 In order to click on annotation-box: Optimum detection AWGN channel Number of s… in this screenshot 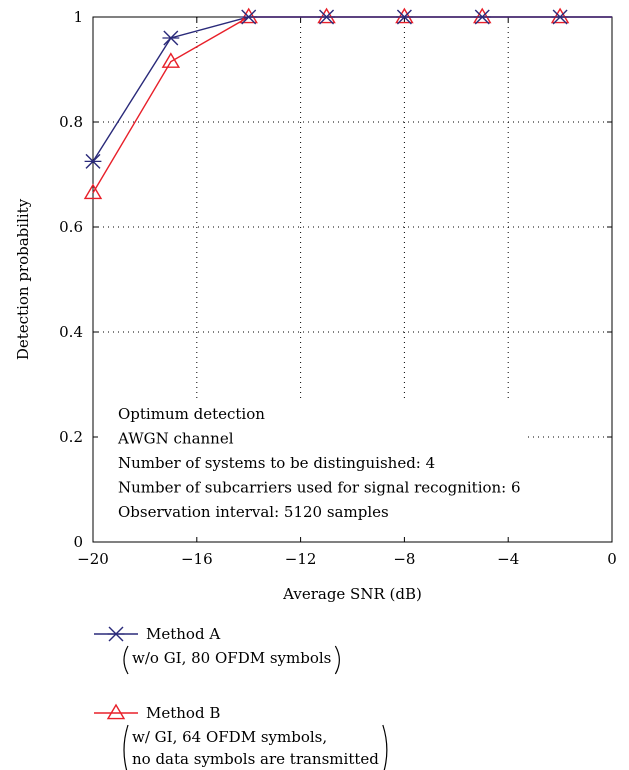, I will do `click(319, 463)`.